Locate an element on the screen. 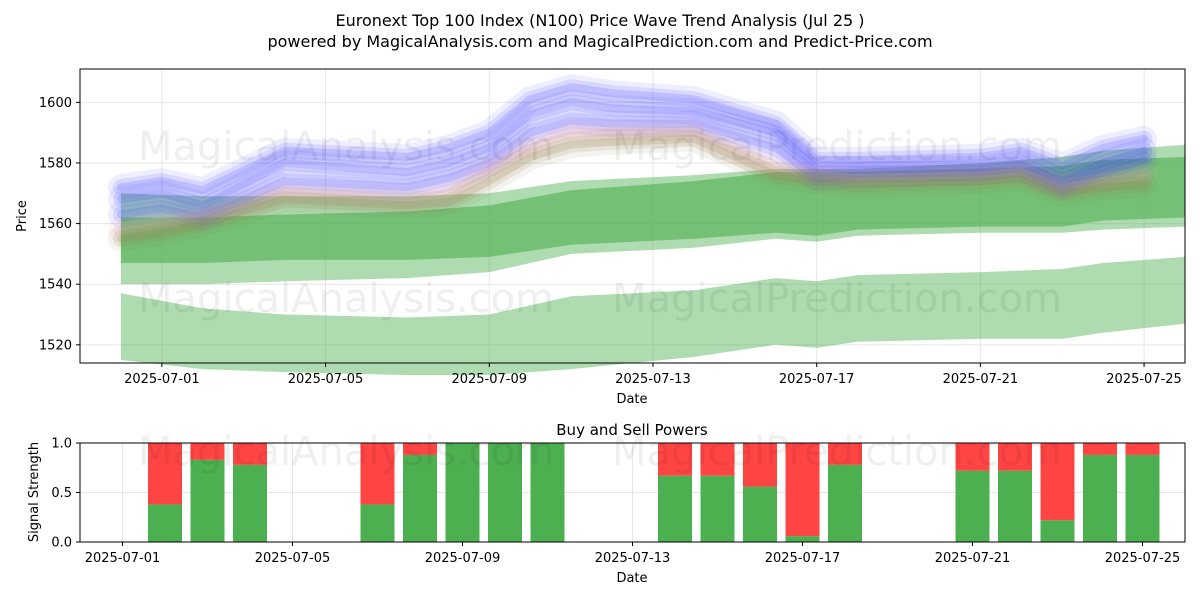 The width and height of the screenshot is (1200, 604). price-y-axis-label: Price is located at coordinates (22, 216).